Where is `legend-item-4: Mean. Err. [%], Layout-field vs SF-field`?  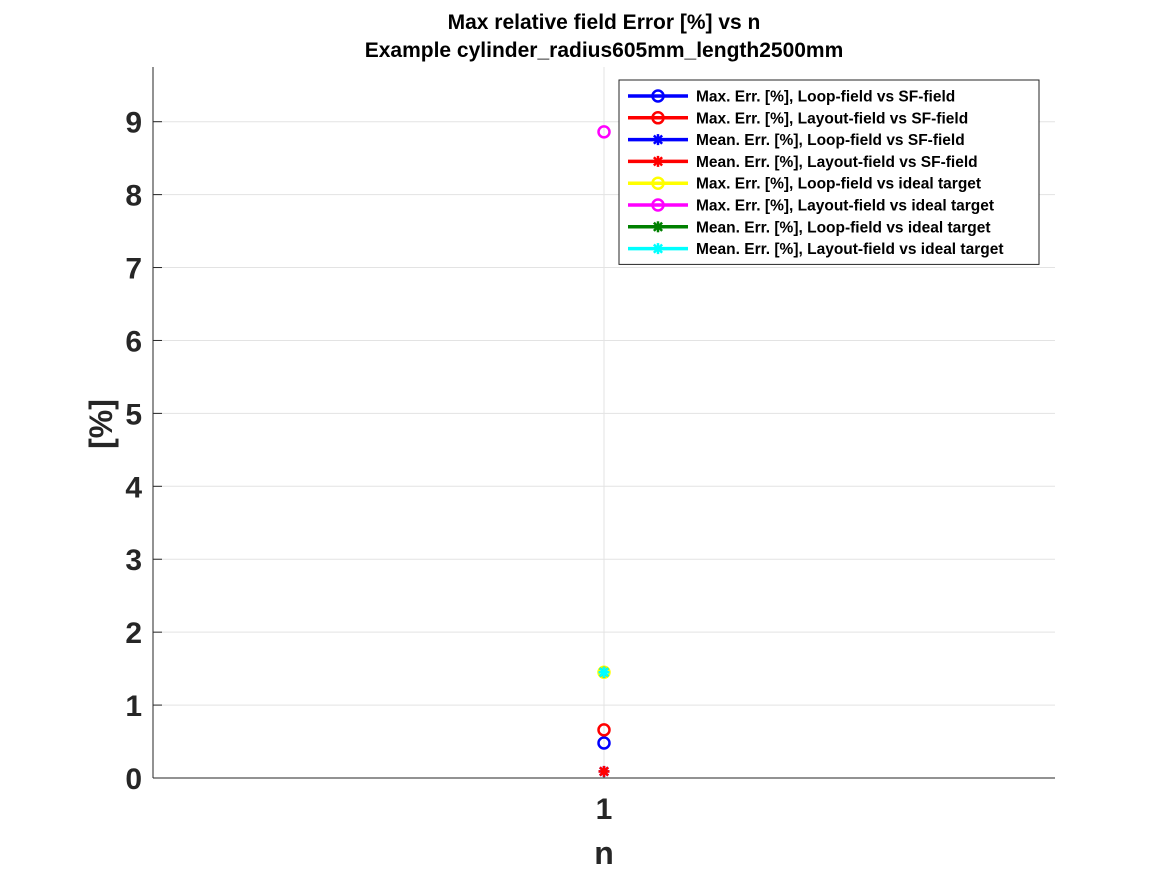
legend-item-4: Mean. Err. [%], Layout-field vs SF-field is located at coordinates (803, 162).